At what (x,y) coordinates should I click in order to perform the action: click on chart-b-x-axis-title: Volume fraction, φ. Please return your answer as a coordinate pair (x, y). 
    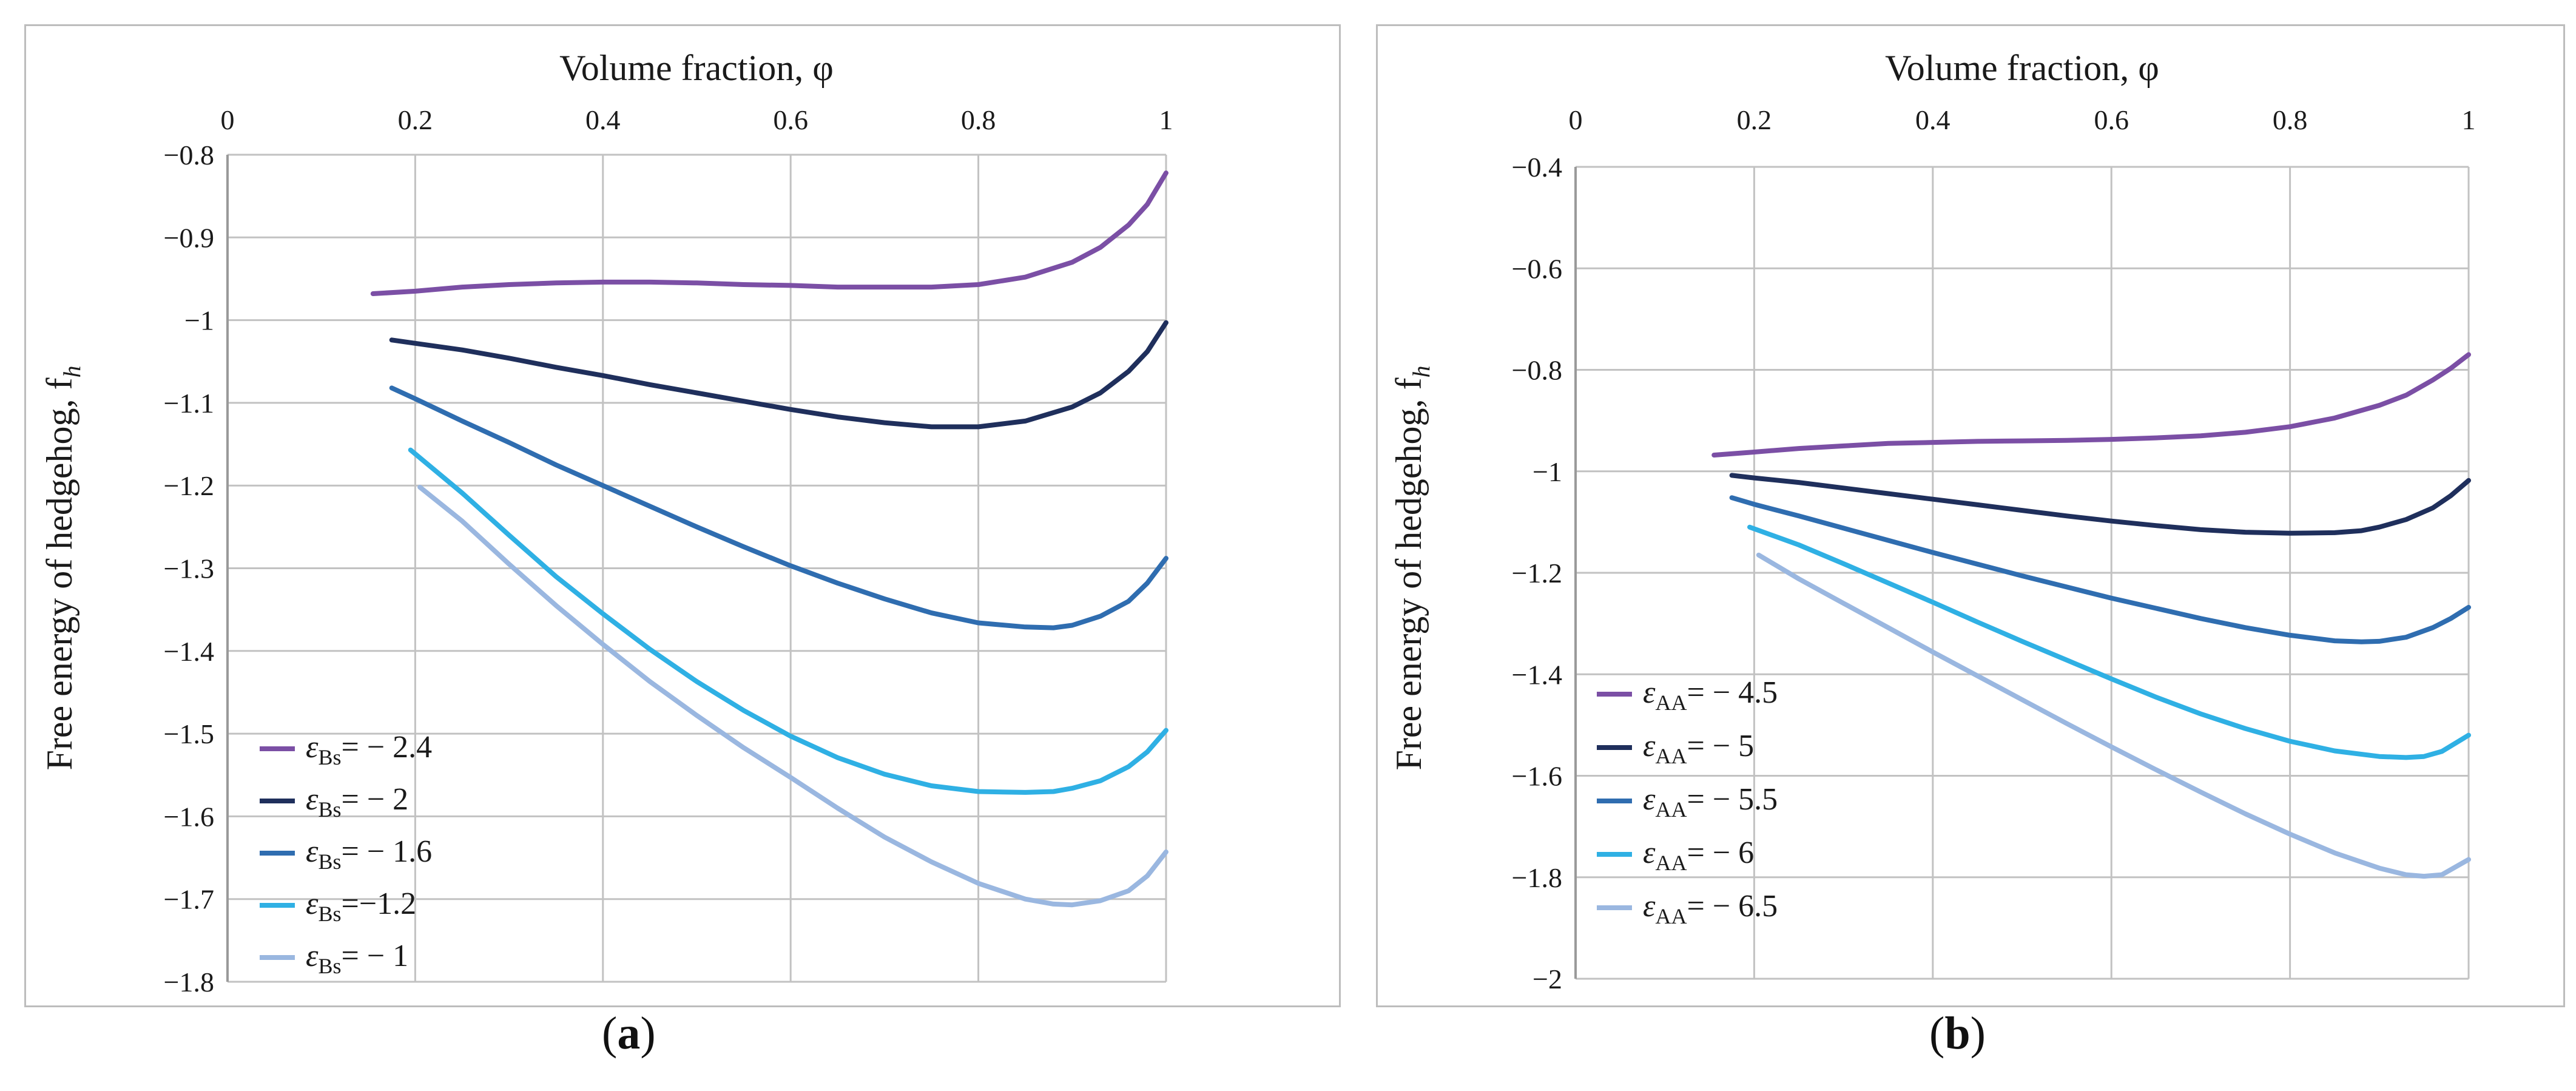
    Looking at the image, I should click on (2022, 68).